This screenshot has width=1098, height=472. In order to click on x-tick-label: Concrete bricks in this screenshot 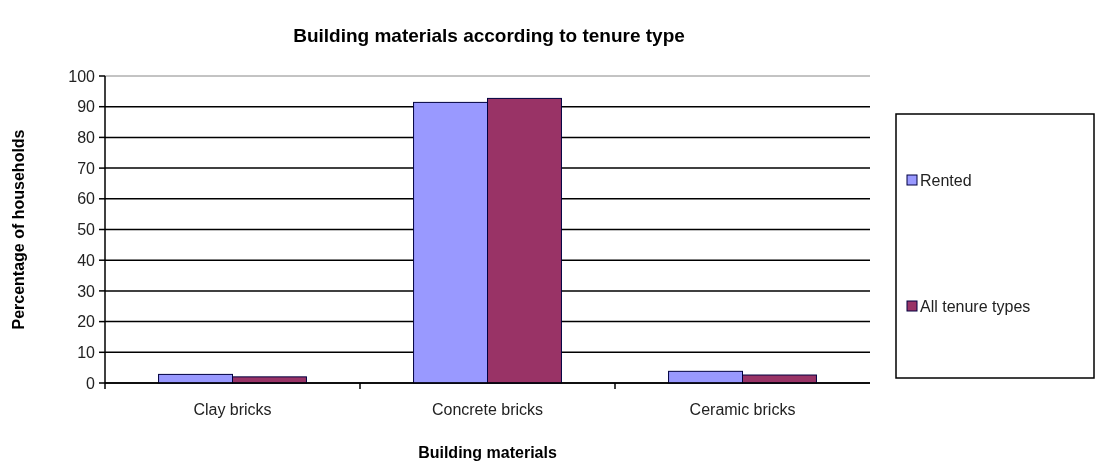, I will do `click(487, 409)`.